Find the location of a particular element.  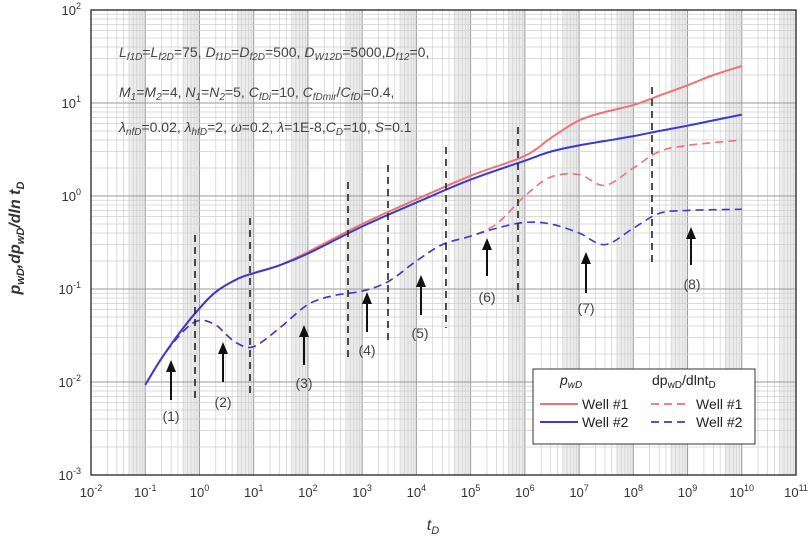

x-tick-label: 10⁷ is located at coordinates (578, 491).